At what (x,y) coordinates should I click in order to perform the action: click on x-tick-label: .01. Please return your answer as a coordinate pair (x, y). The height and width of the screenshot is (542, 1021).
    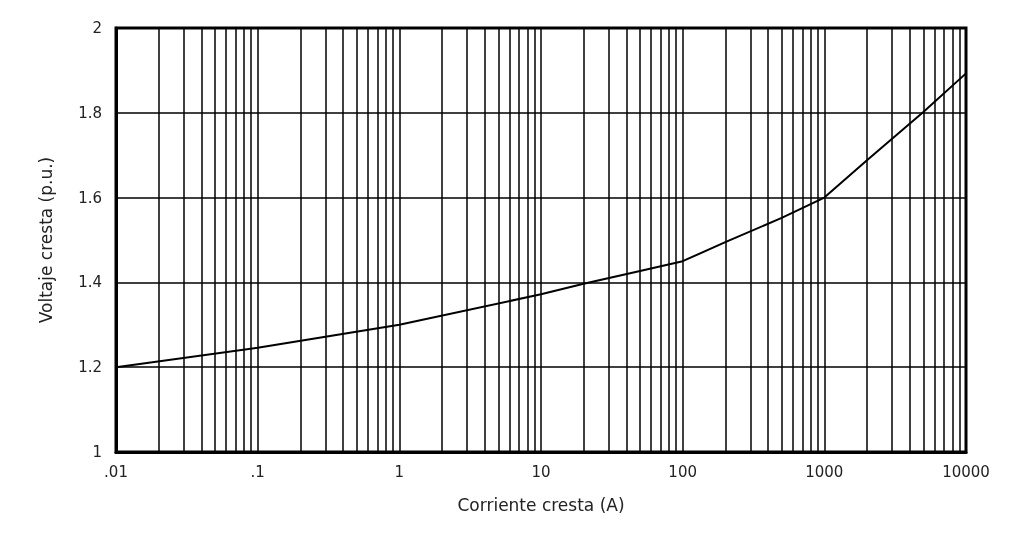
    Looking at the image, I should click on (116, 471).